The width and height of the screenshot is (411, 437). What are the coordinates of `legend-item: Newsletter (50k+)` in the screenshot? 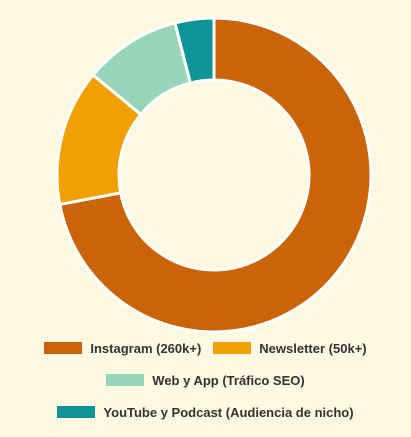 It's located at (290, 348).